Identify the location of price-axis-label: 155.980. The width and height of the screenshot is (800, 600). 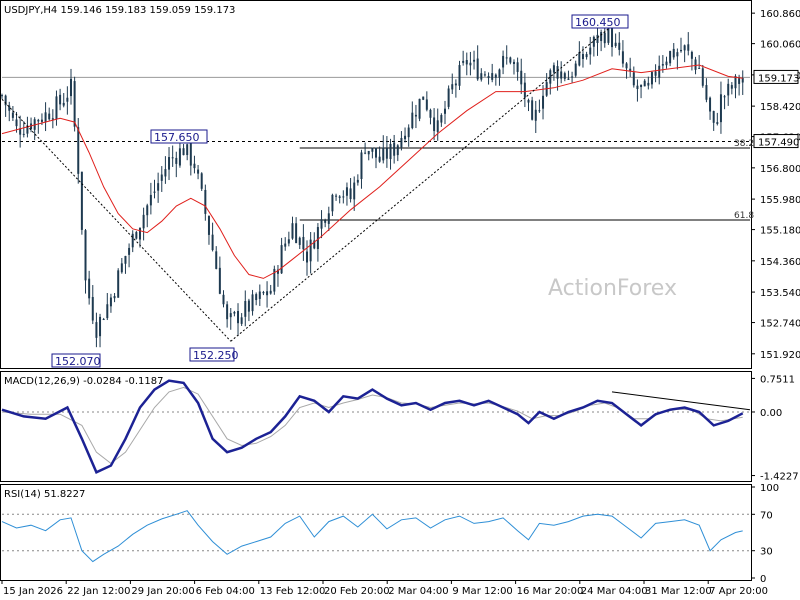
(780, 200).